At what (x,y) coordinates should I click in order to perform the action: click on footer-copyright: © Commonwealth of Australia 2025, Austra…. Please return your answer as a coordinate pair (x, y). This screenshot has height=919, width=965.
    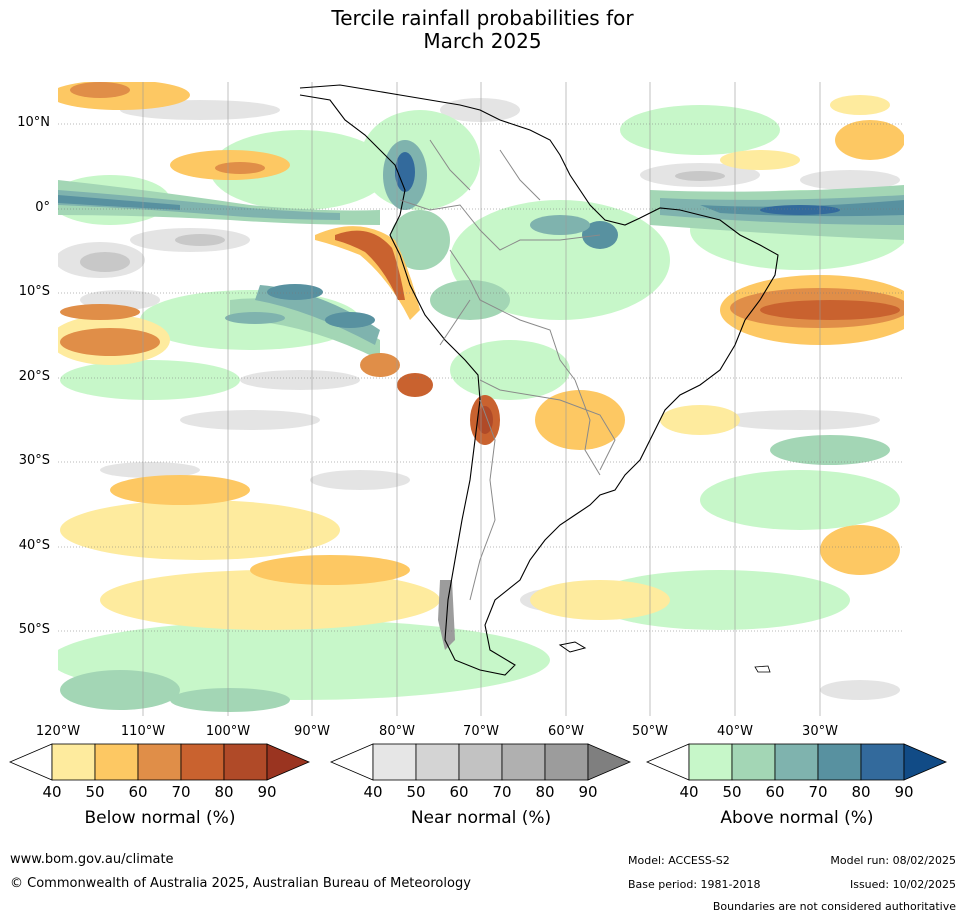
    Looking at the image, I should click on (240, 883).